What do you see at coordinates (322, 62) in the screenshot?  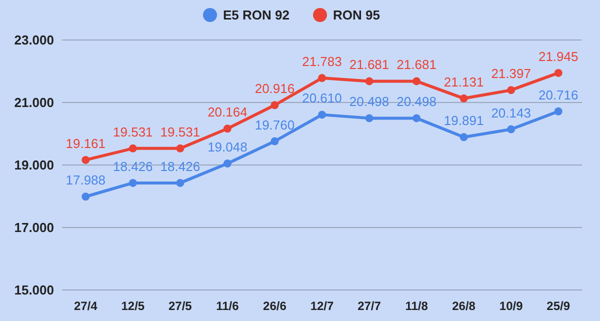 I see `data-label: 21.783` at bounding box center [322, 62].